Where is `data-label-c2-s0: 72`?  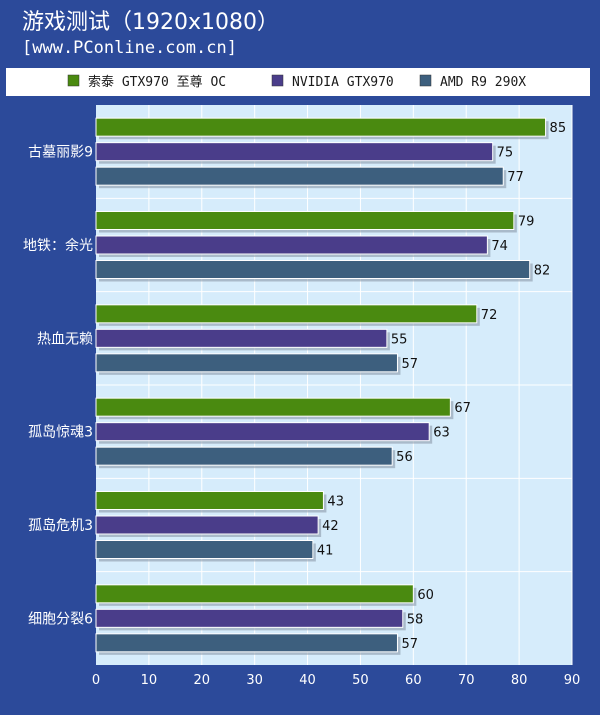 data-label-c2-s0: 72 is located at coordinates (489, 315).